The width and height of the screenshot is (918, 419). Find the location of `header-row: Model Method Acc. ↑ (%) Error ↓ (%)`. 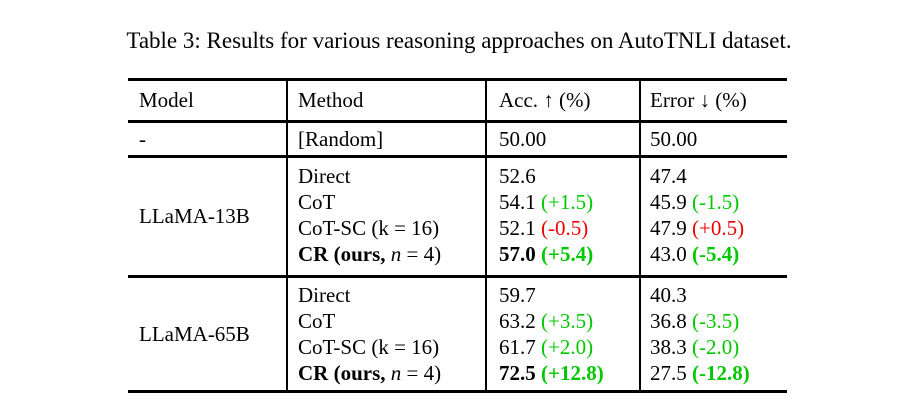

header-row: Model Method Acc. ↑ (%) Error ↓ (%) is located at coordinates (457, 100).